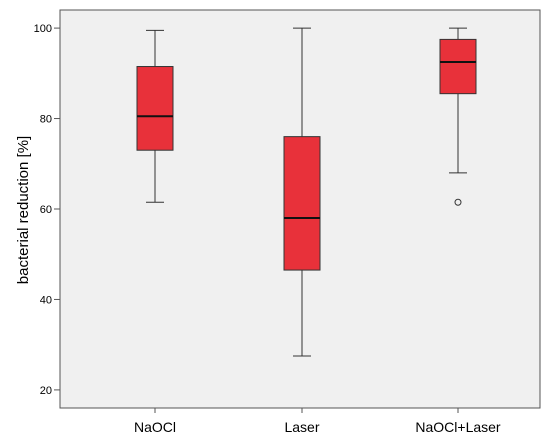  I want to click on y-tick-label: 20, so click(46, 391).